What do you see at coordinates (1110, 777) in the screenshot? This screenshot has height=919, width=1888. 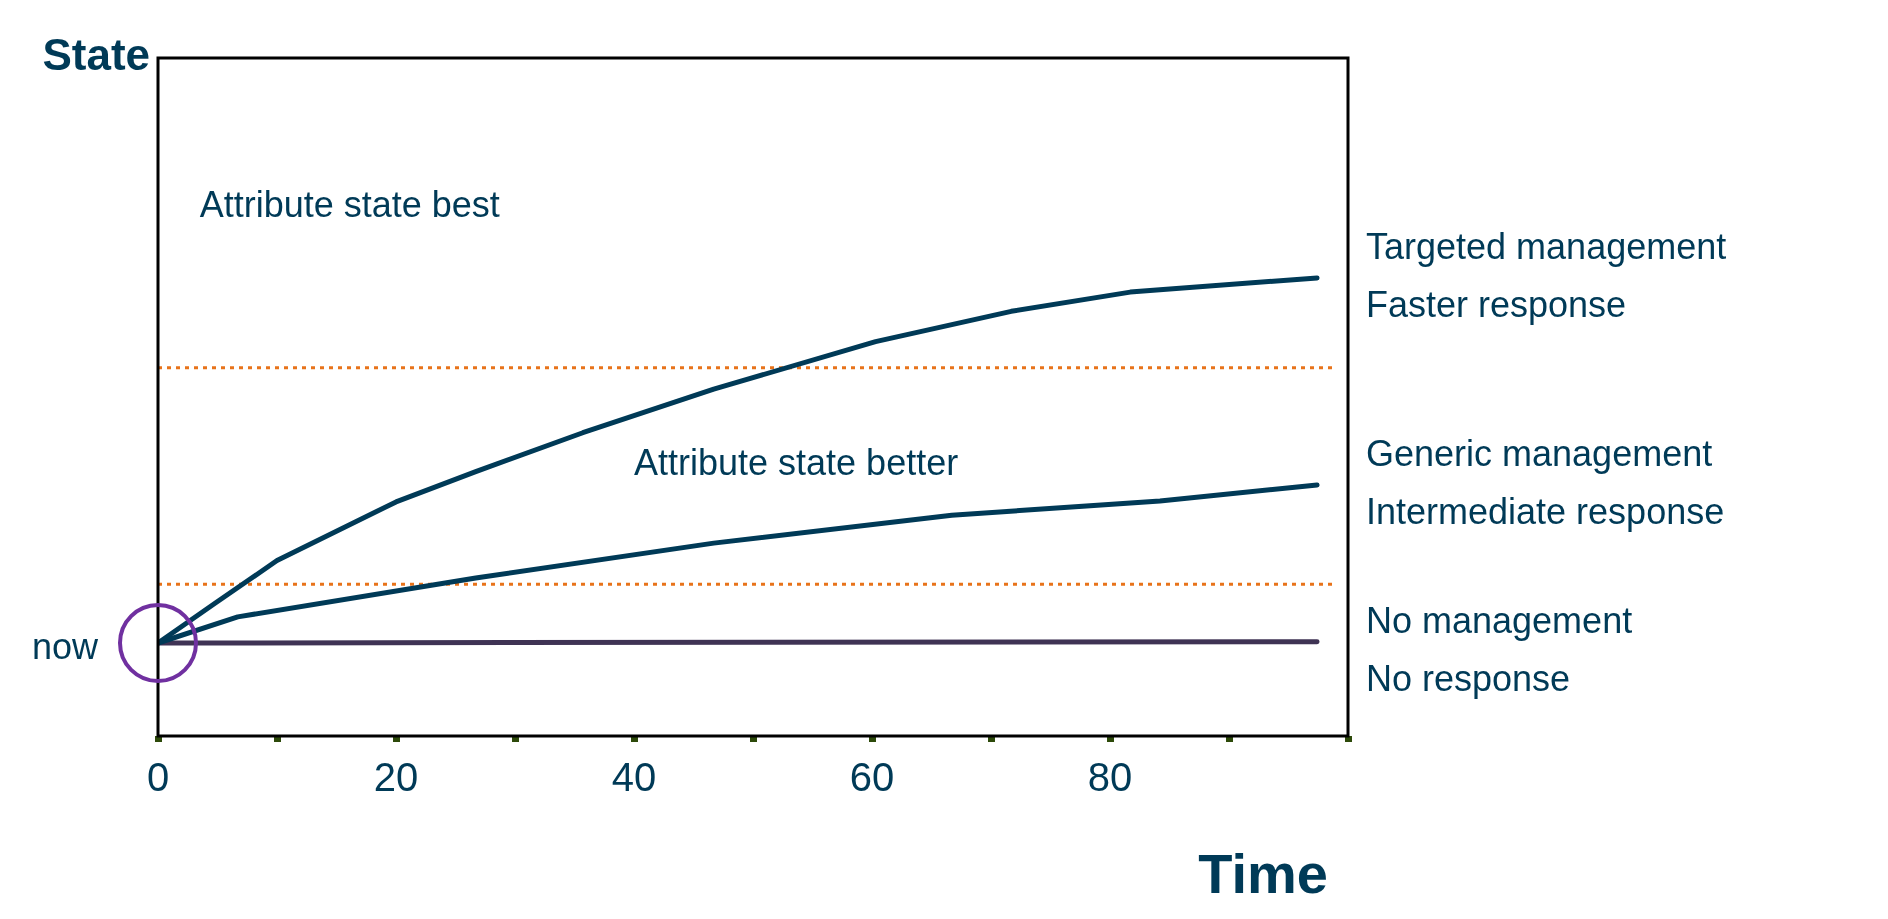 I see `x-tick-label: 80` at bounding box center [1110, 777].